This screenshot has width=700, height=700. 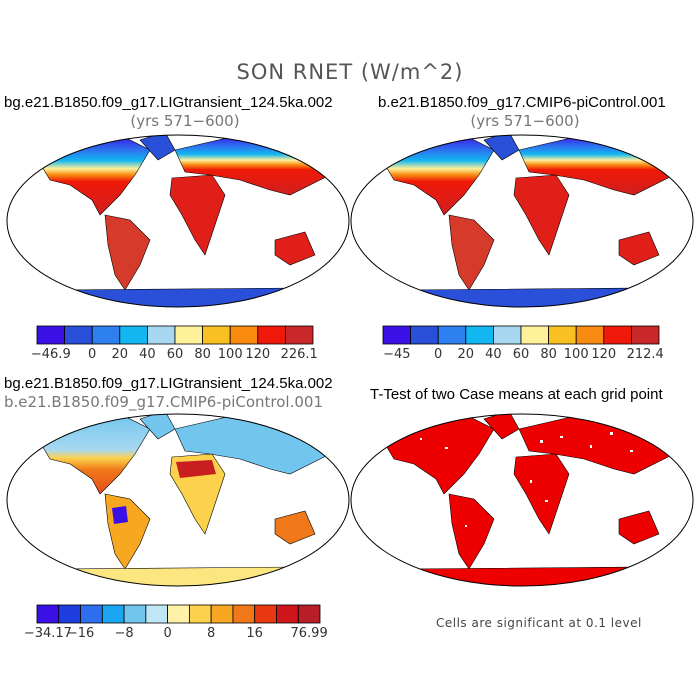 What do you see at coordinates (185, 121) in the screenshot?
I see `panel1-years-label: (yrs 571−600)` at bounding box center [185, 121].